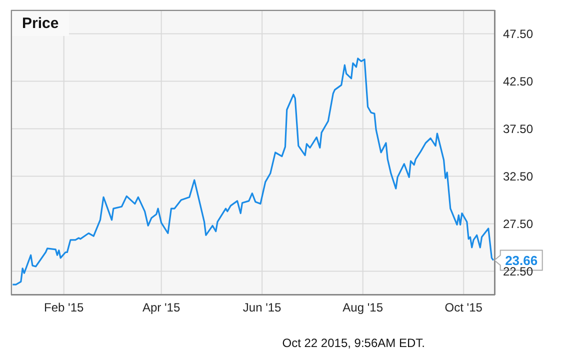  Describe the element at coordinates (463, 307) in the screenshot. I see `x-tick-label: Oct '15` at that location.